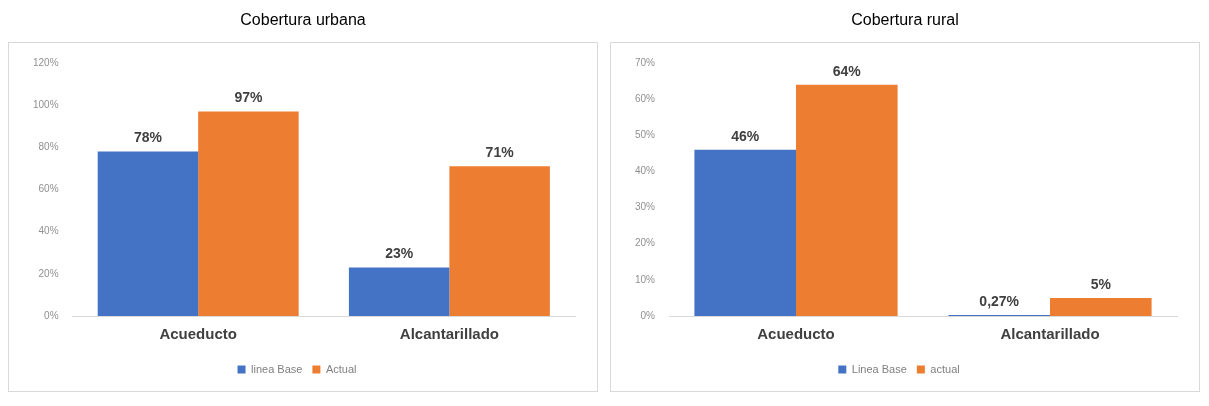 The width and height of the screenshot is (1209, 406). Describe the element at coordinates (745, 135) in the screenshot. I see `data-label: 46%` at that location.